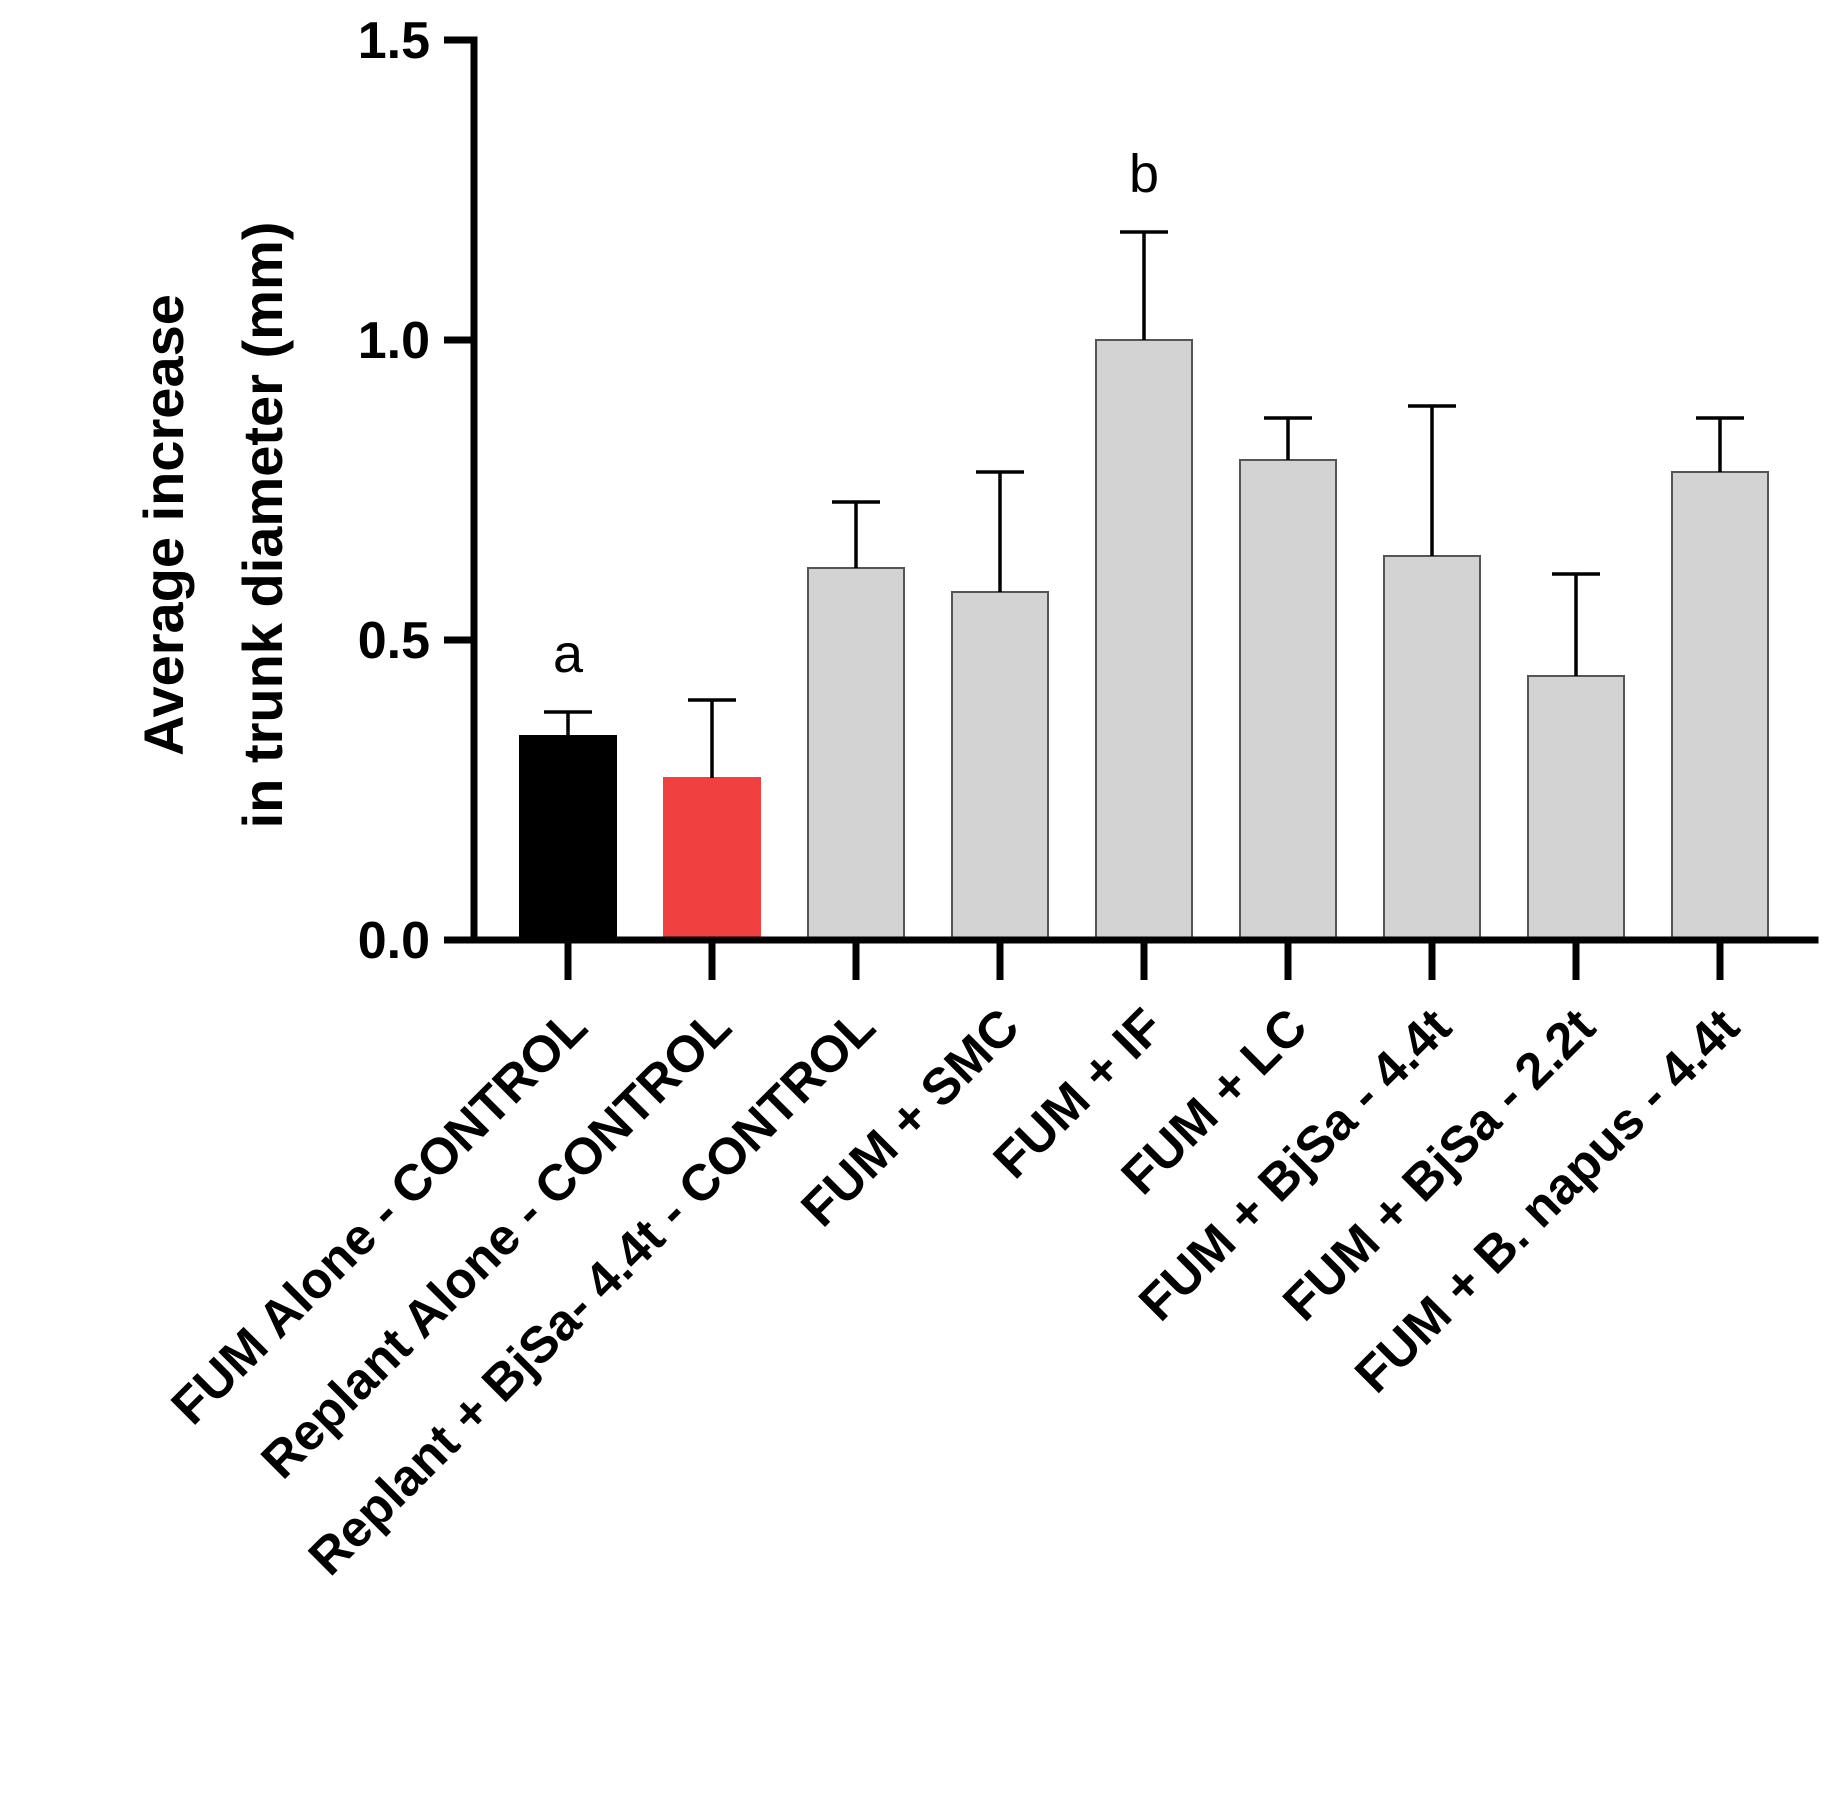  Describe the element at coordinates (163, 525) in the screenshot. I see `y-axis-title-line-1: Average increase` at that location.